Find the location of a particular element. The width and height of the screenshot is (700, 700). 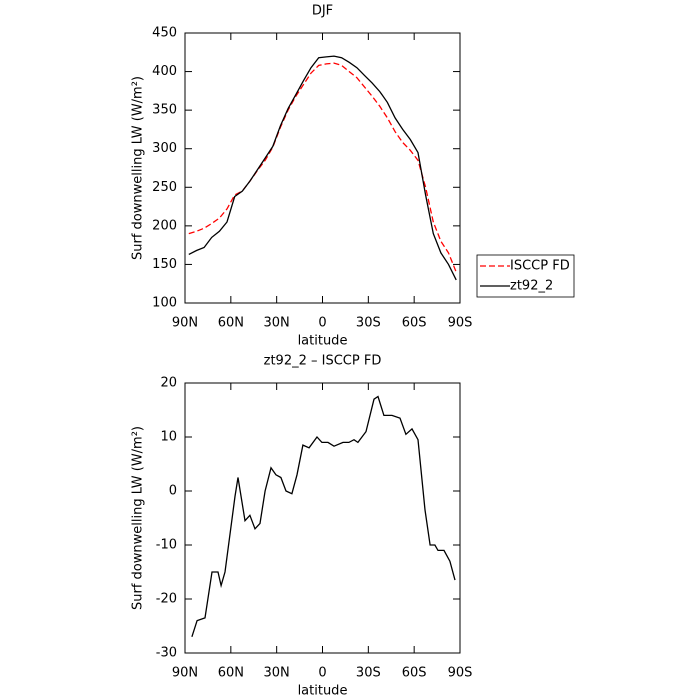

y-tick-label: 350 is located at coordinates (164, 110).